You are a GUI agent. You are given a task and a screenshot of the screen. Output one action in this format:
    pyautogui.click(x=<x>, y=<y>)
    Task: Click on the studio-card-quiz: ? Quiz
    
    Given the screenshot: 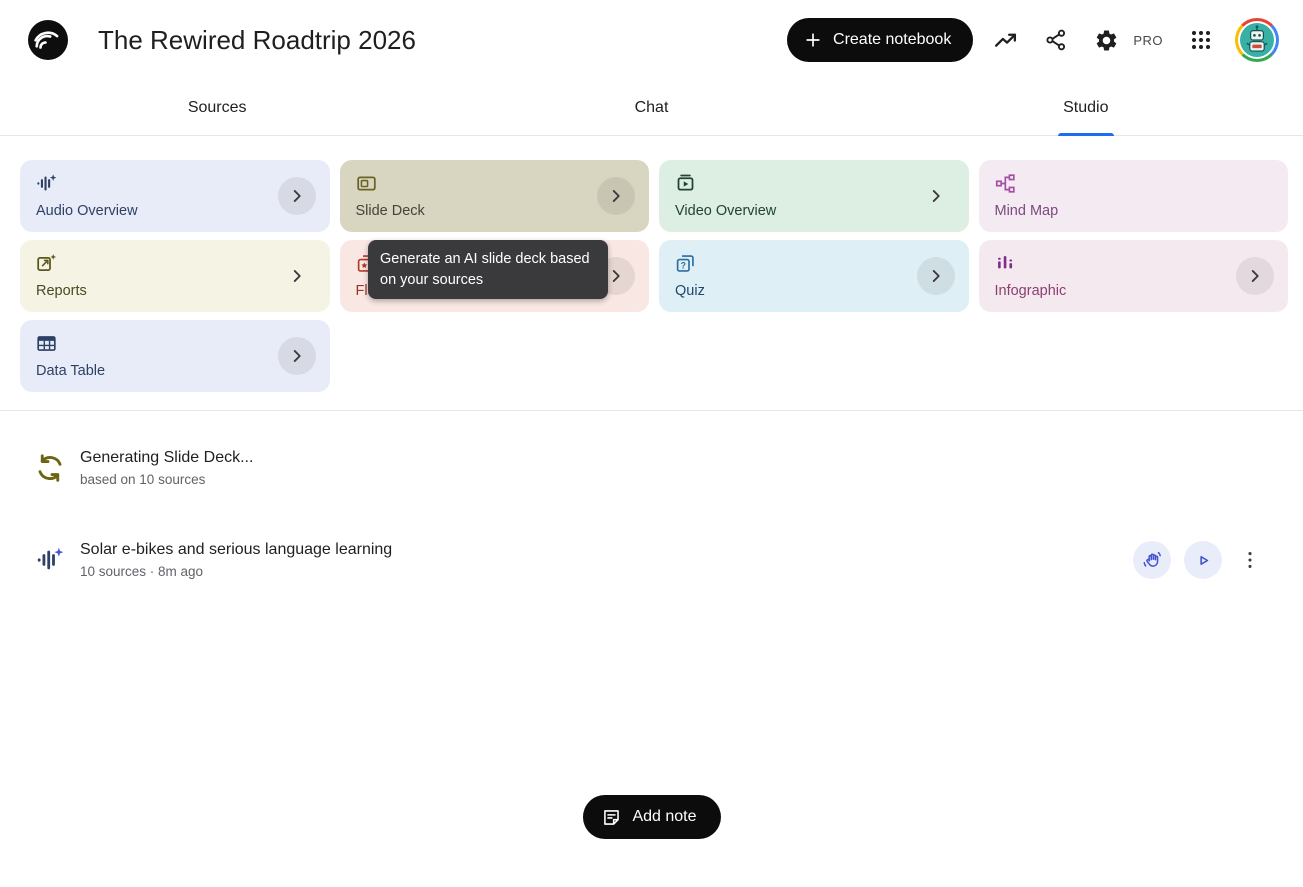 What is the action you would take?
    pyautogui.click(x=814, y=276)
    